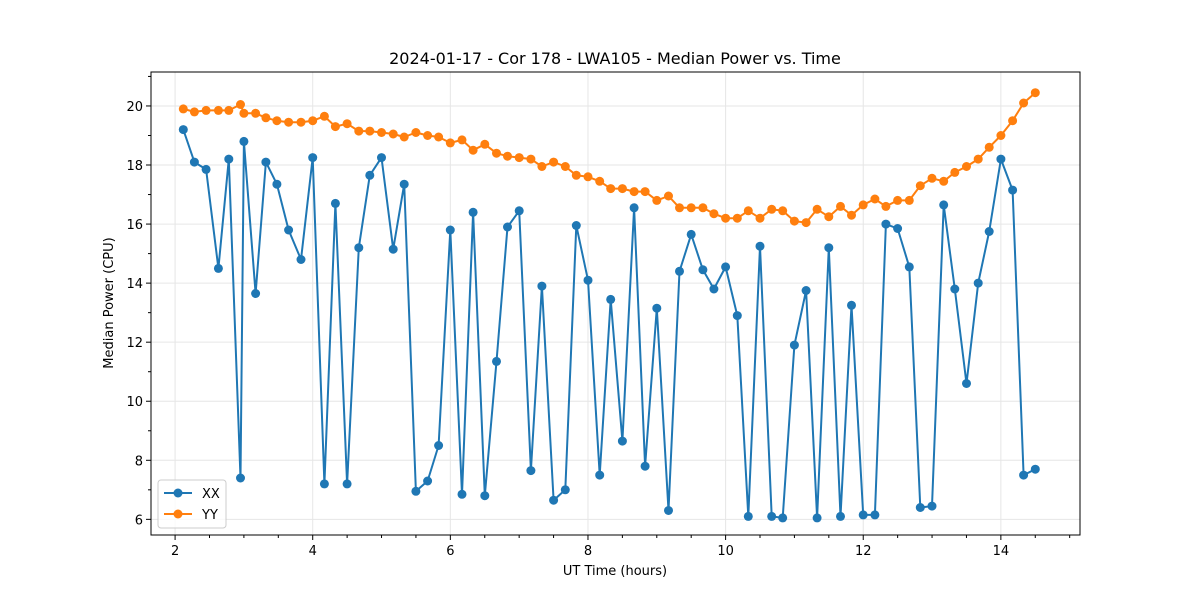  What do you see at coordinates (134, 343) in the screenshot?
I see `y-tick-label: 12` at bounding box center [134, 343].